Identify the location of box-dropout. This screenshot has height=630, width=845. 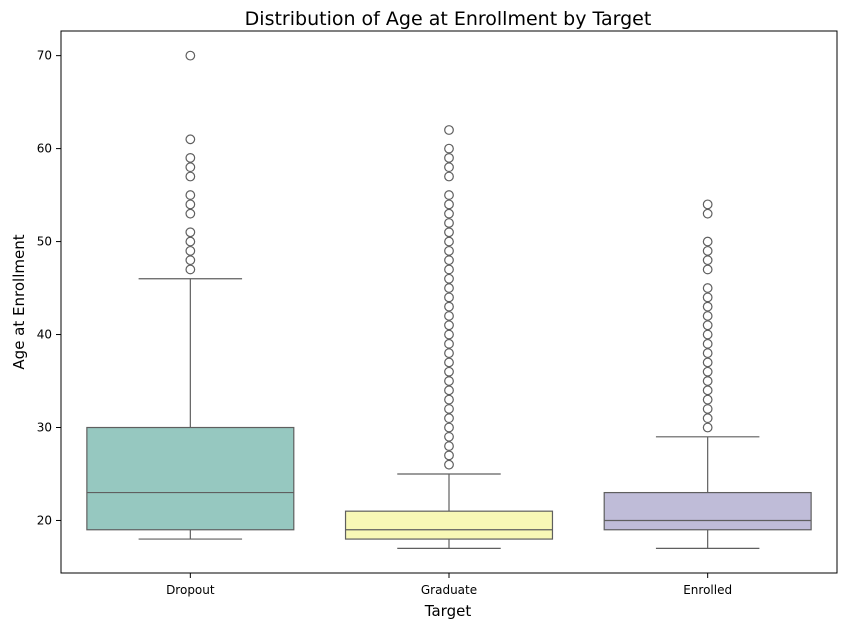
(190, 478).